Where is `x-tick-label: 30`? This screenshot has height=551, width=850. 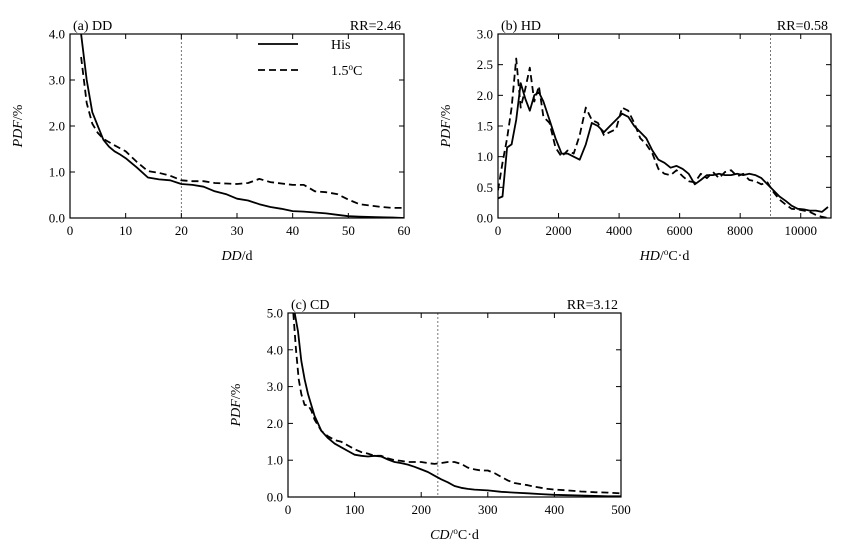
x-tick-label: 30 is located at coordinates (237, 230).